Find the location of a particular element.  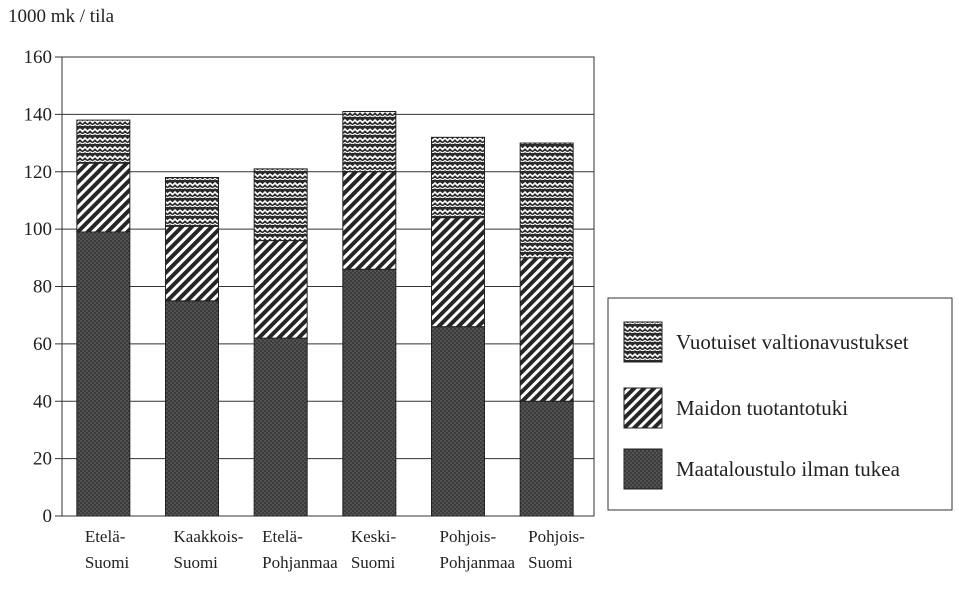

legend-swatch-wave is located at coordinates (643, 342).